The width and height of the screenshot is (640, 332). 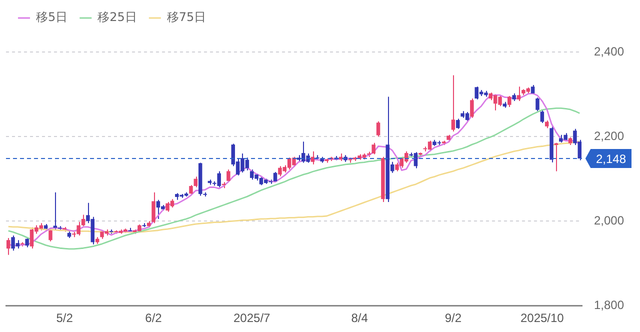 I want to click on x-tick-label: 5/2, so click(x=65, y=318).